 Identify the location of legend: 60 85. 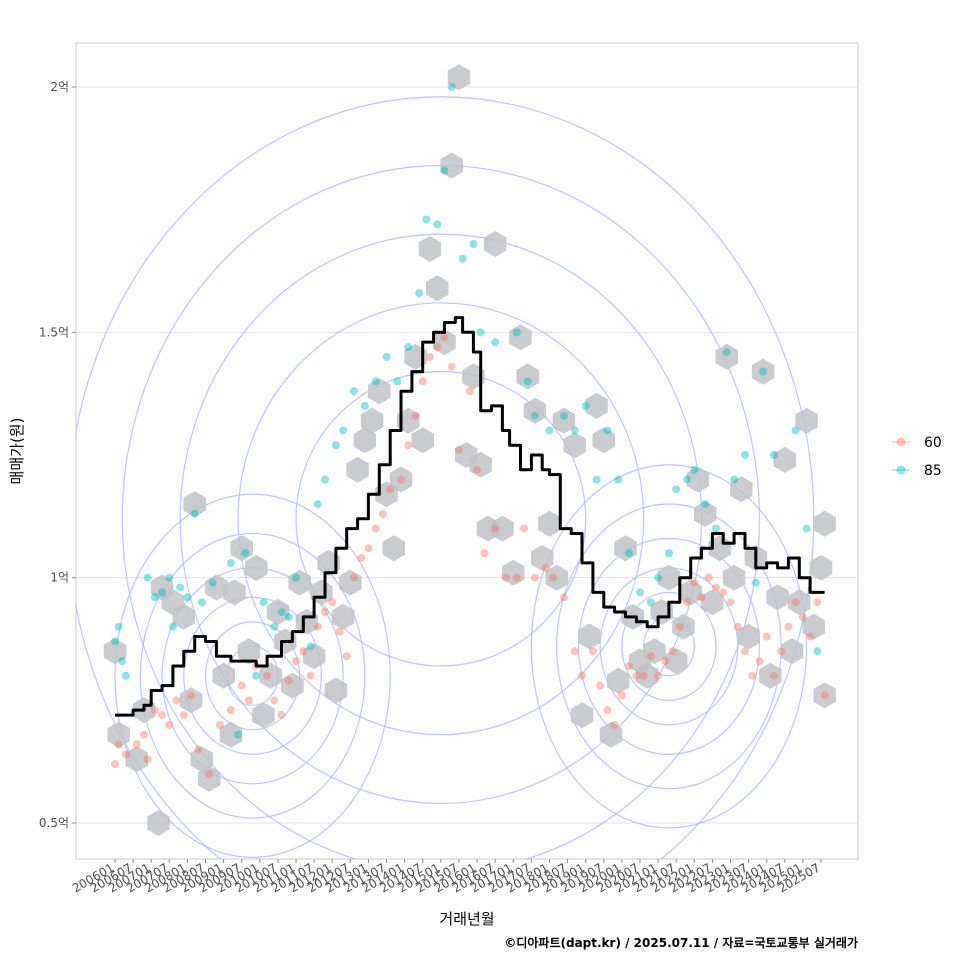
(917, 457).